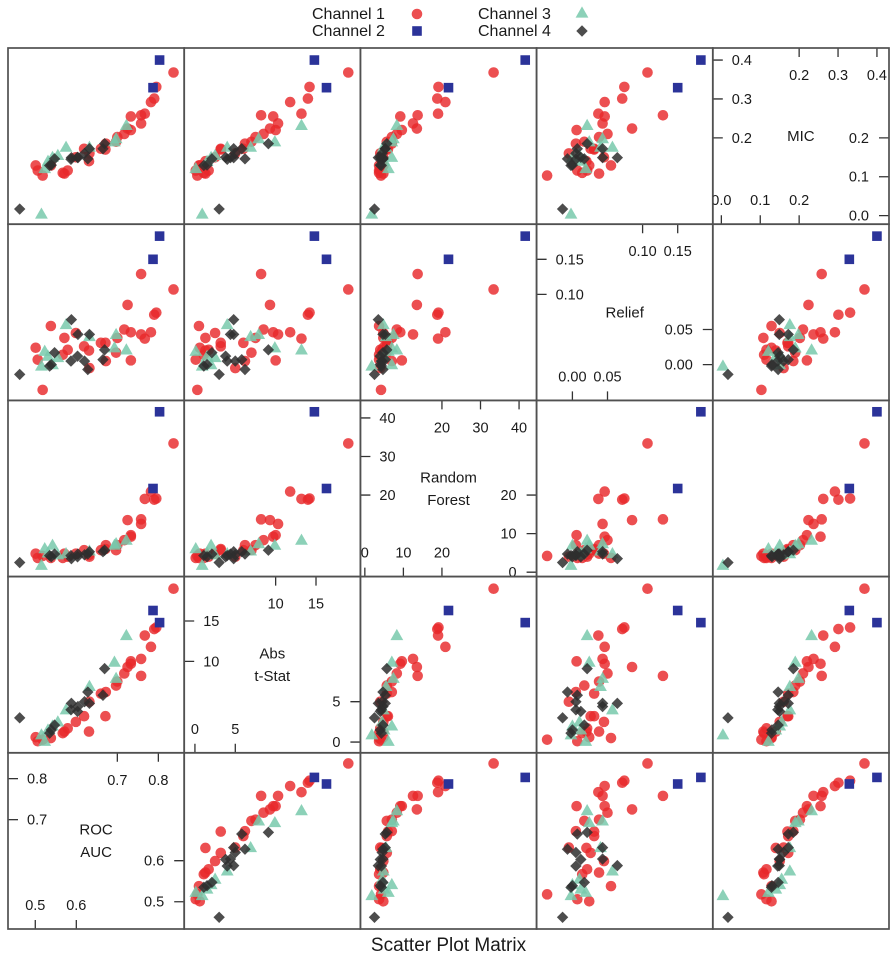  What do you see at coordinates (272, 653) in the screenshot?
I see `variable-label: Abs` at bounding box center [272, 653].